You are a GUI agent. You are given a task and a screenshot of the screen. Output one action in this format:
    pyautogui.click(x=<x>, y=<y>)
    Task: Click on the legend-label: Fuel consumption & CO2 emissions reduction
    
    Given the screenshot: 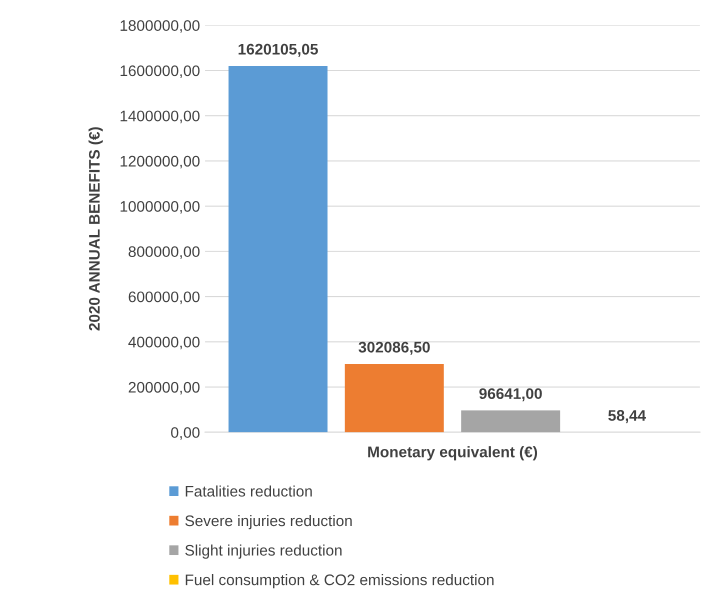 What is the action you would take?
    pyautogui.click(x=340, y=581)
    